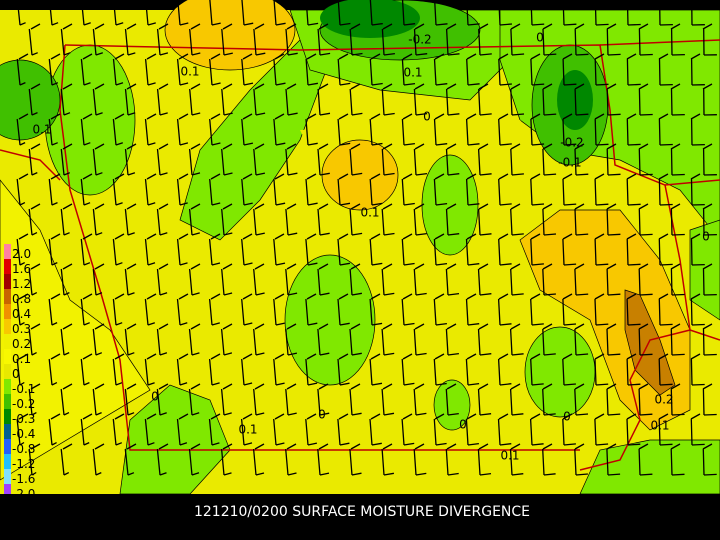  I want to click on legend-label: 1.6, so click(21, 269).